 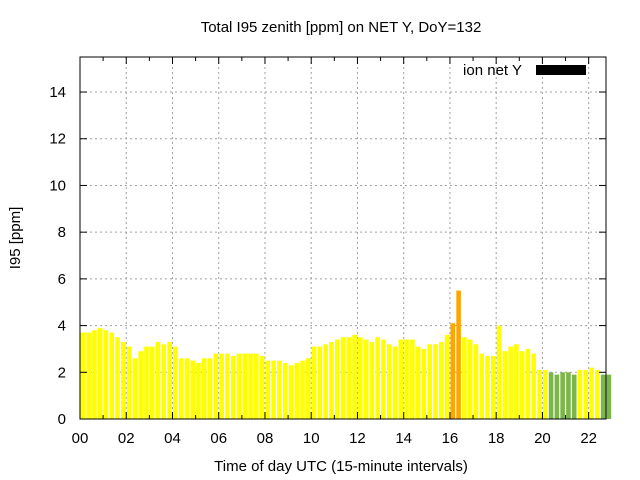 I want to click on x-tick-label: 16, so click(x=450, y=438).